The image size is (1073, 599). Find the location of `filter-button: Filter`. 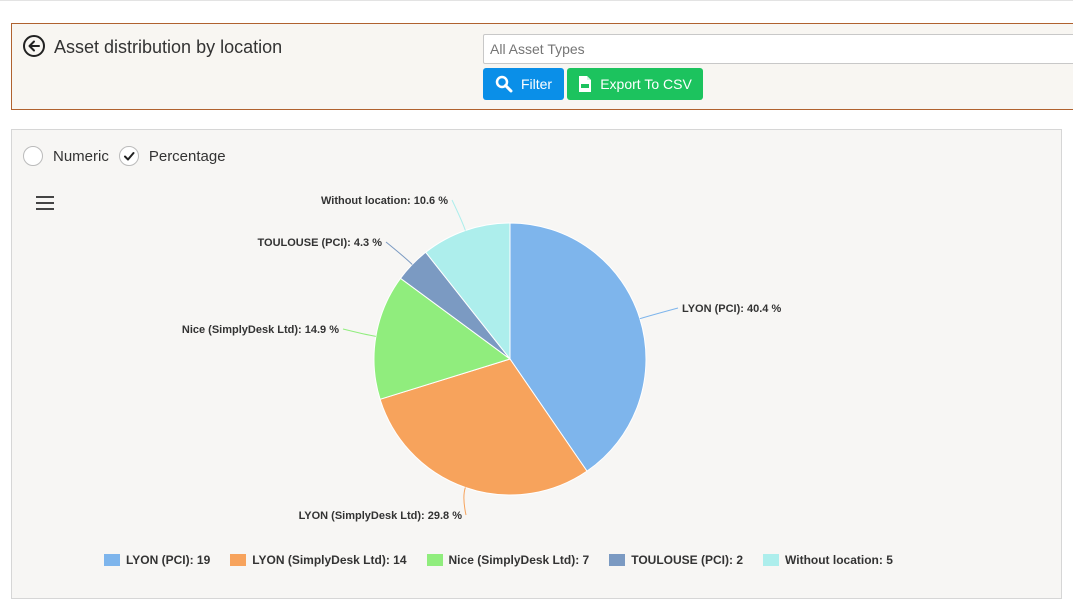

filter-button: Filter is located at coordinates (523, 84).